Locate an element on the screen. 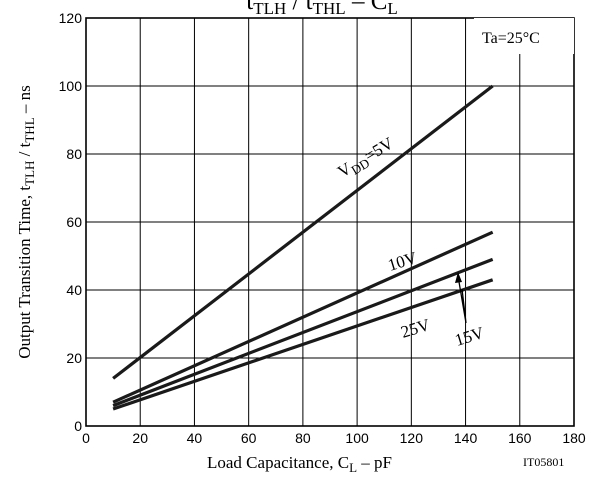  x-tick-label: 80 is located at coordinates (303, 438).